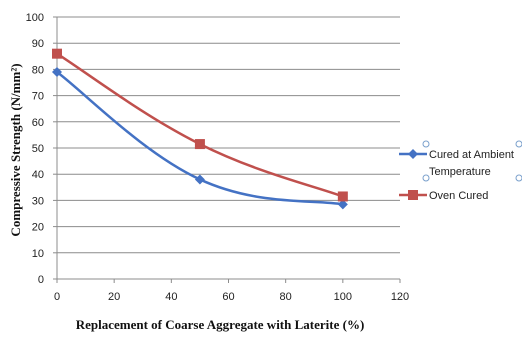 The height and width of the screenshot is (338, 522). Describe the element at coordinates (286, 297) in the screenshot. I see `x-tick-label: 80` at that location.